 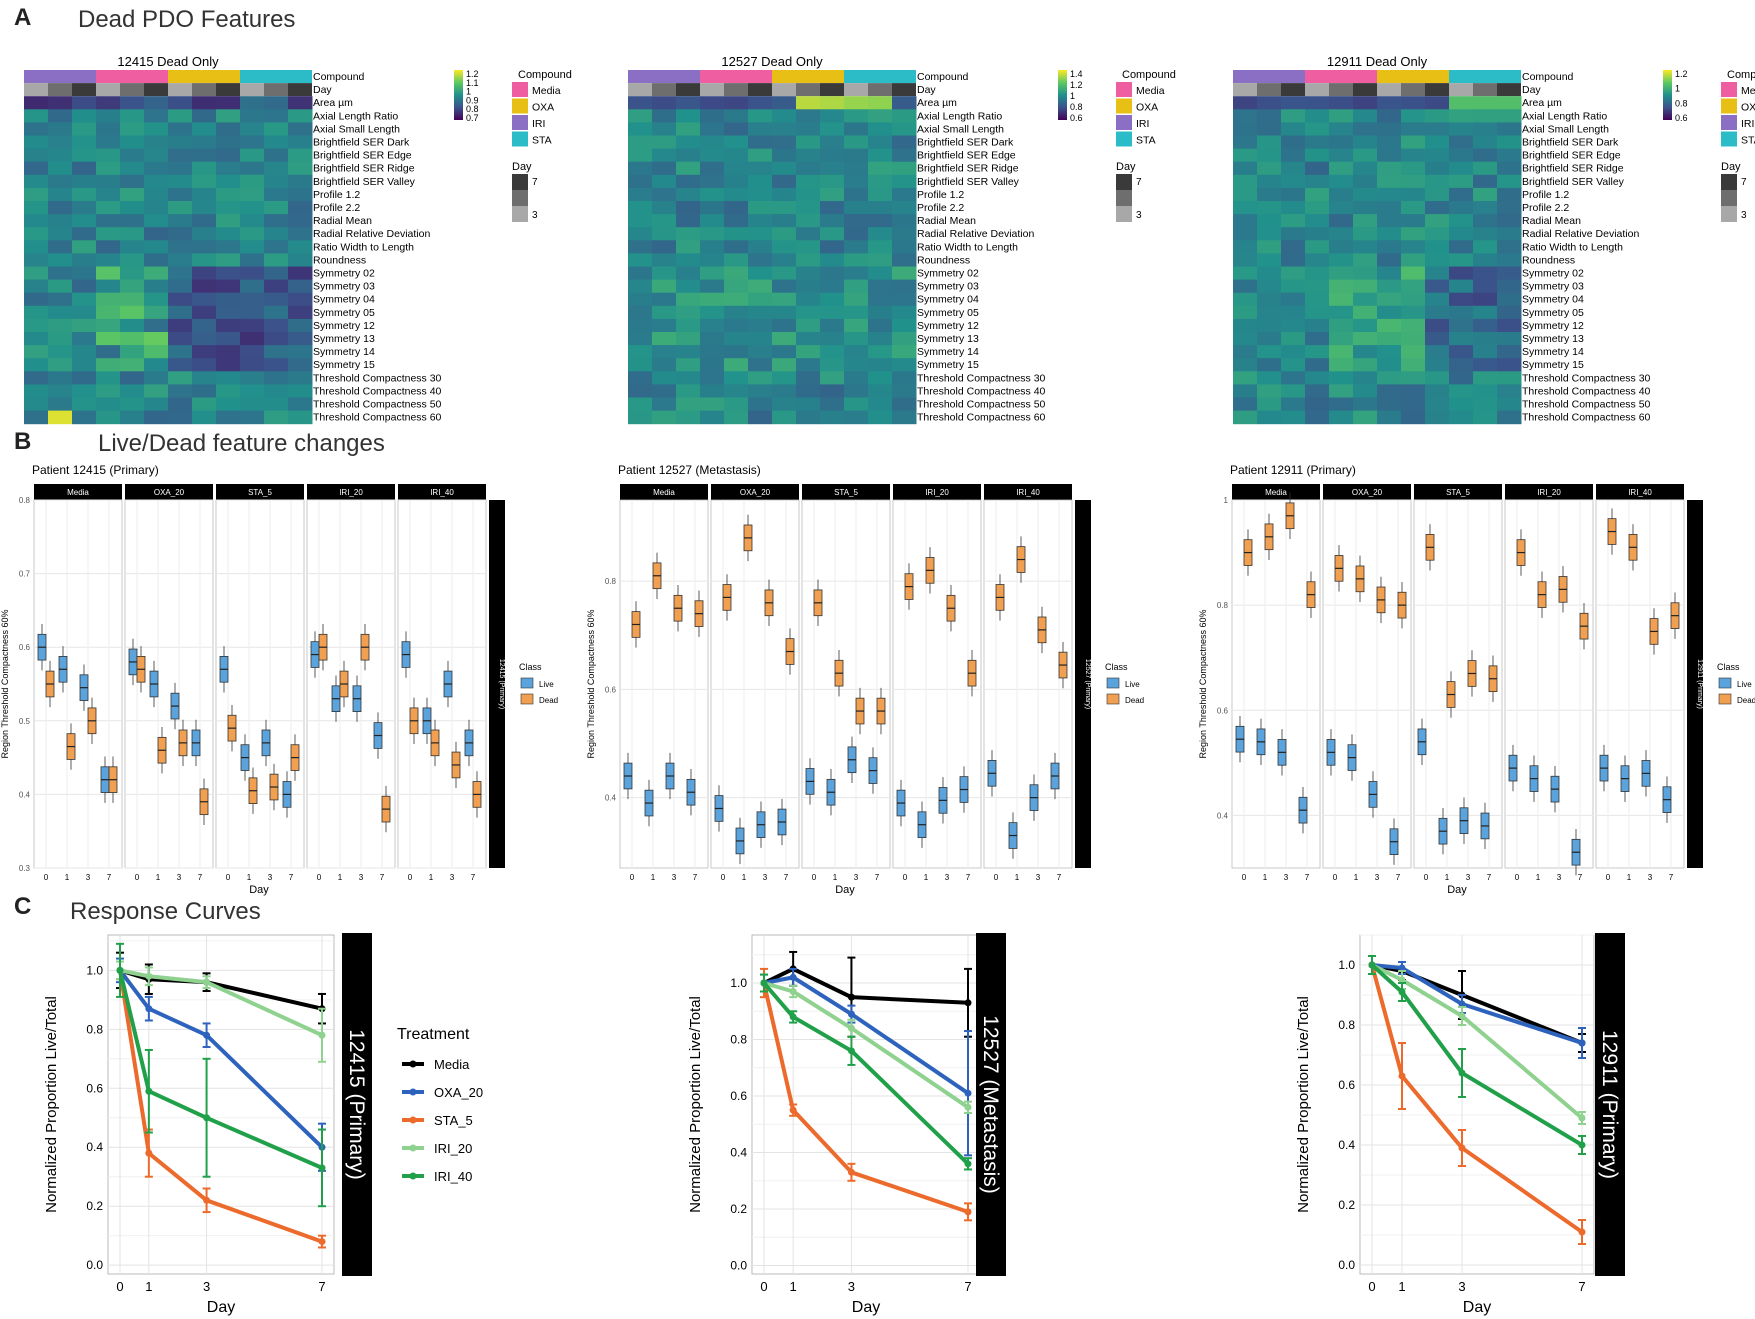 I want to click on facet-label-media: Media, so click(x=1276, y=492).